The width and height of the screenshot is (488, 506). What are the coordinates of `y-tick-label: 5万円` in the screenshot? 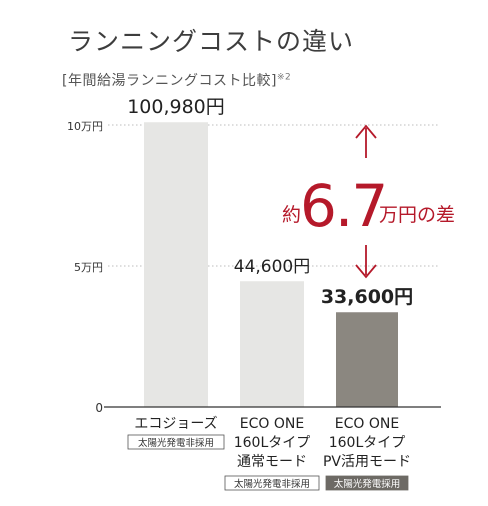 It's located at (88, 267).